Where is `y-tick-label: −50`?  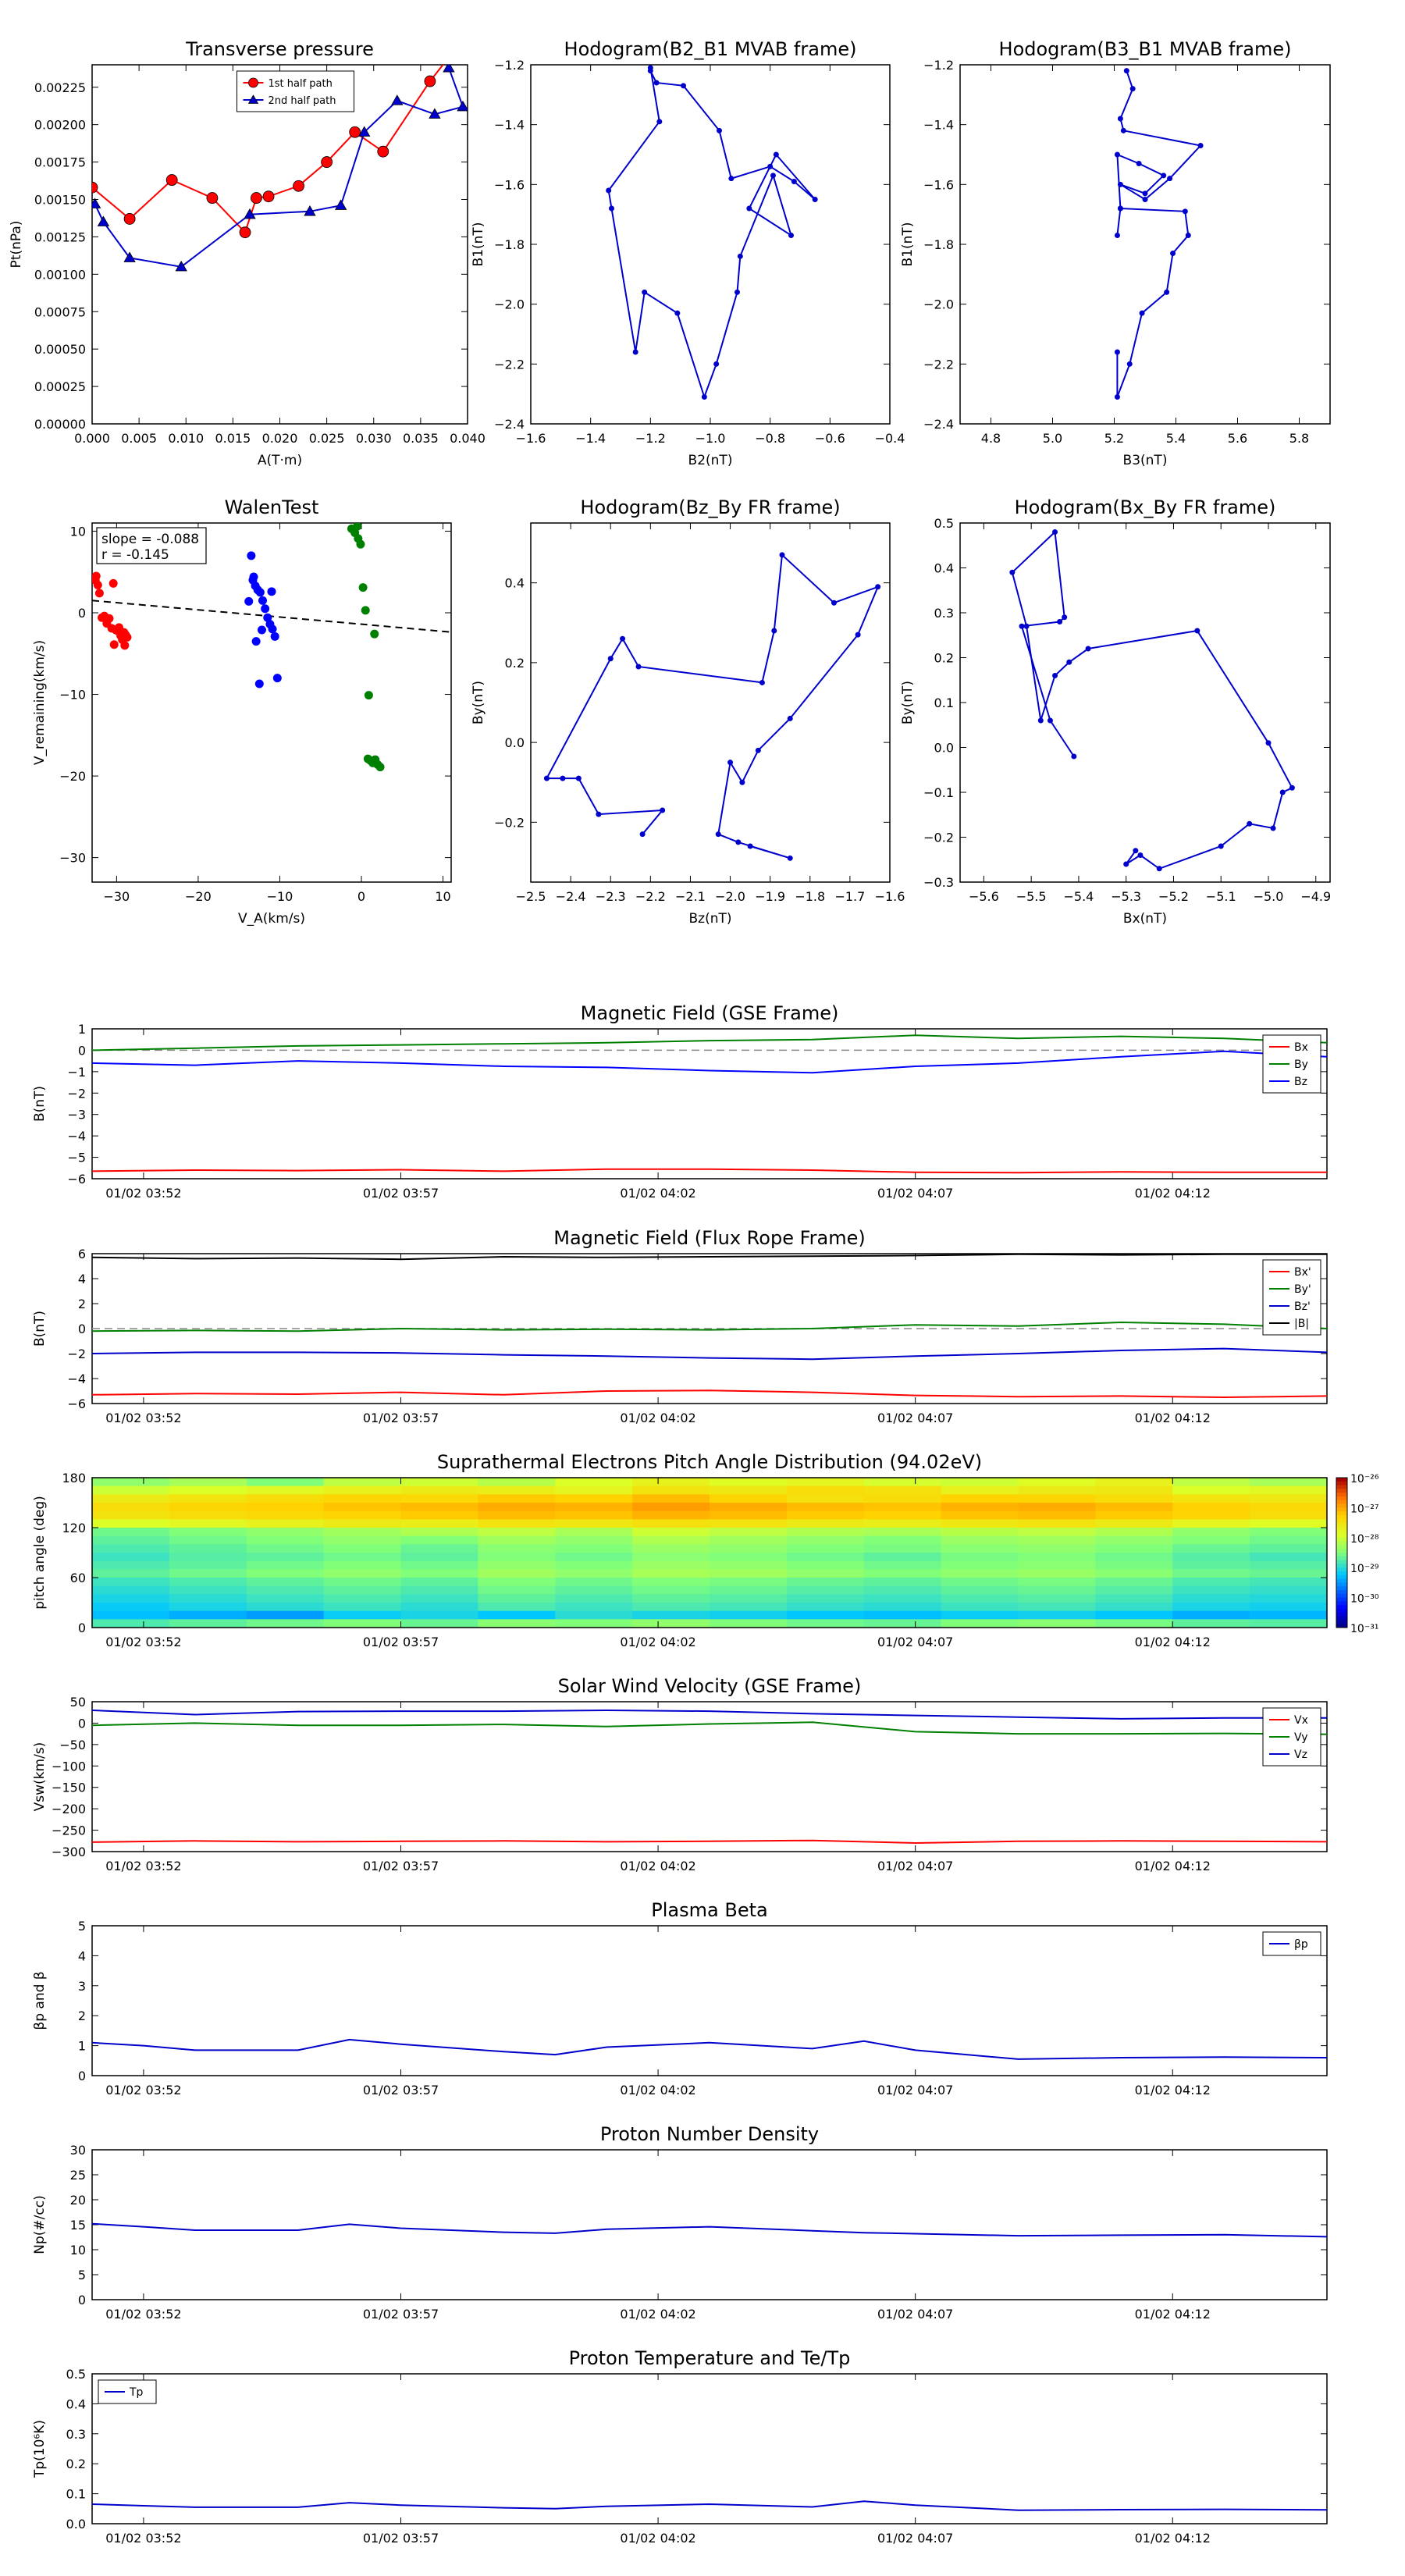 y-tick-label: −50 is located at coordinates (72, 1745).